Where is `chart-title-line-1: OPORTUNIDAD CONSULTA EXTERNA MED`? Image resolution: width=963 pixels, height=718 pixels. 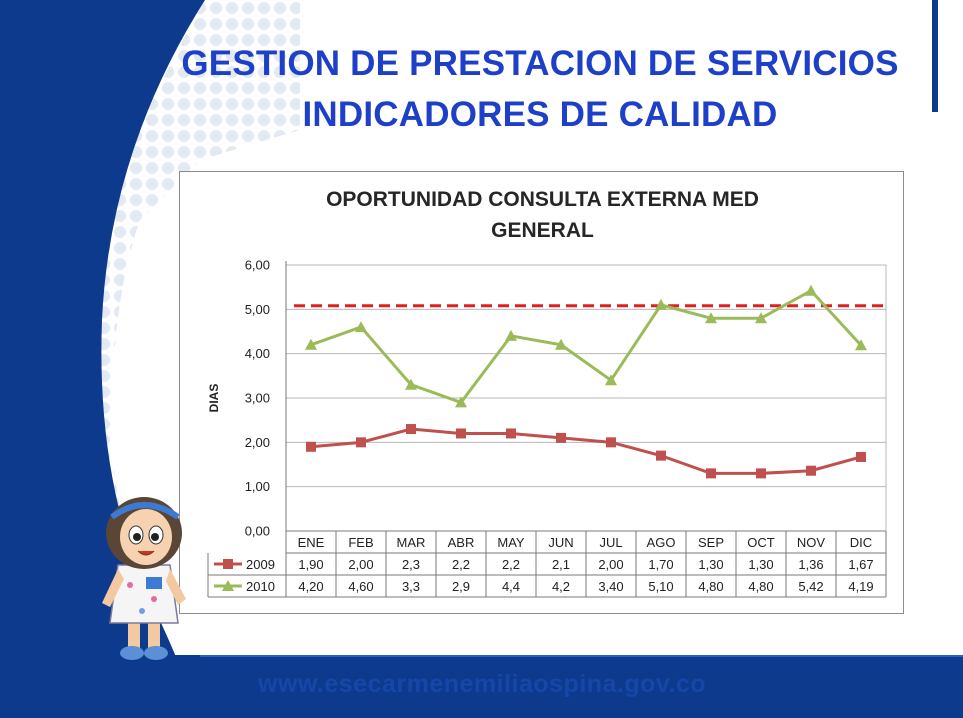 chart-title-line-1: OPORTUNIDAD CONSULTA EXTERNA MED is located at coordinates (542, 199).